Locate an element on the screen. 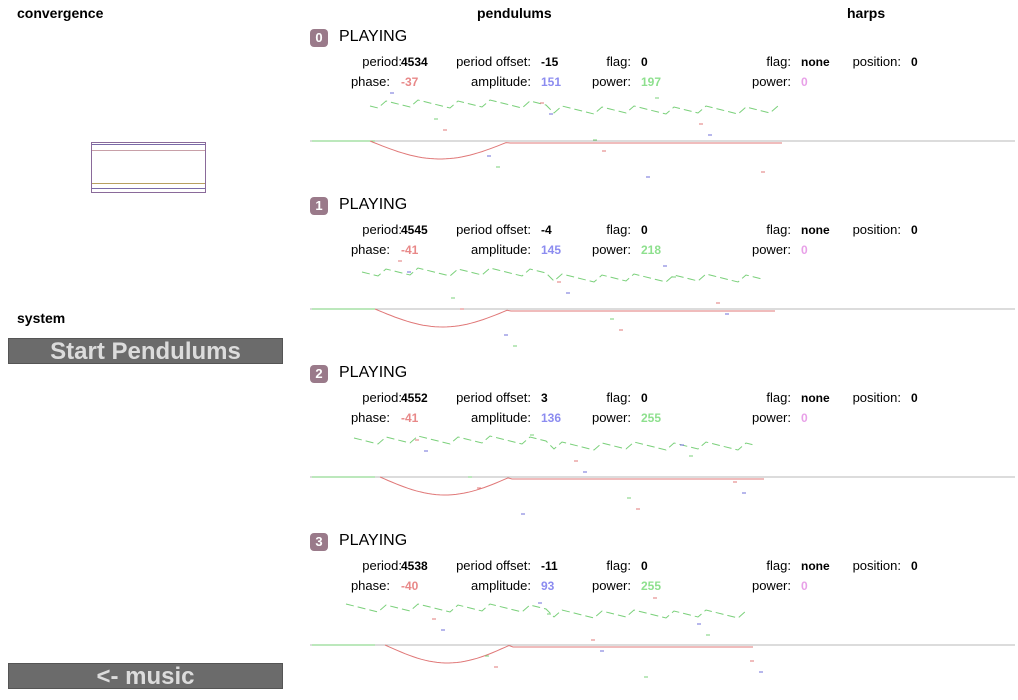 The height and width of the screenshot is (700, 1018). convergence-heading: convergence is located at coordinates (60, 13).